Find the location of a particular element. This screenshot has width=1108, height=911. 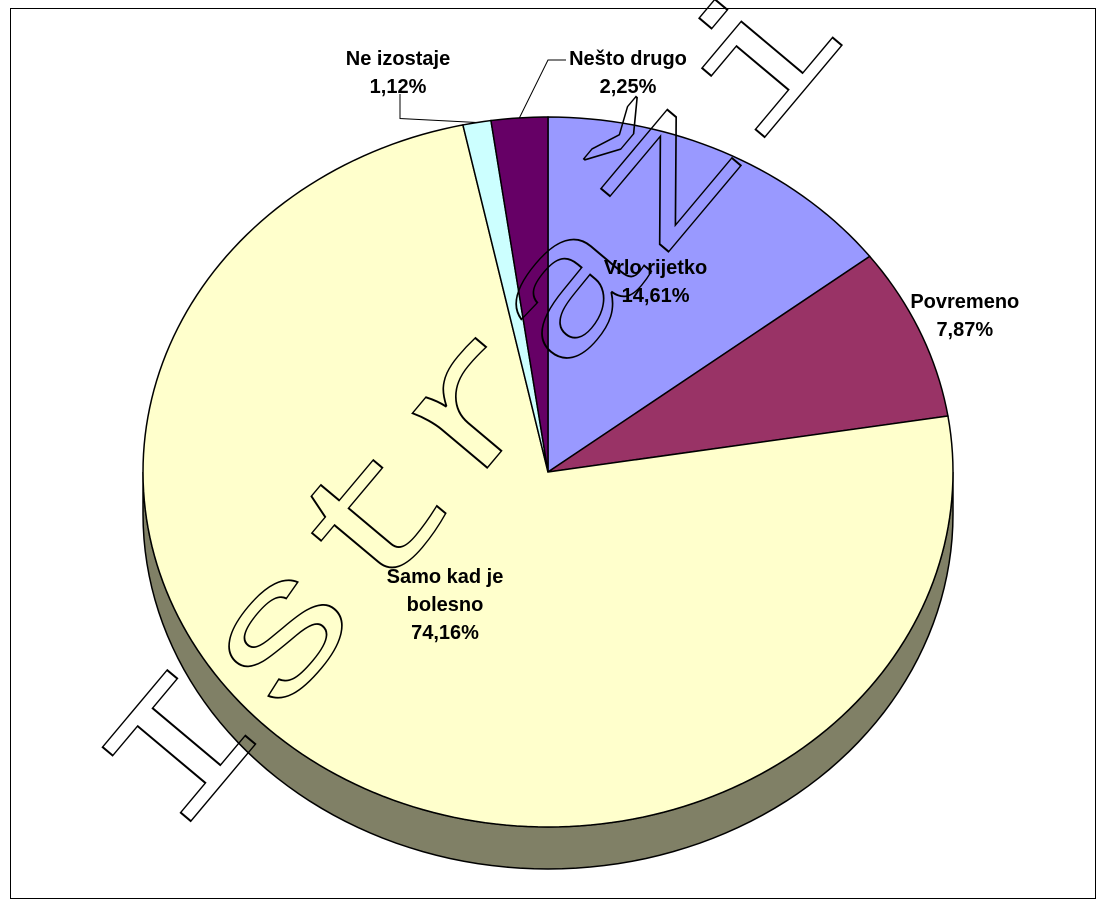

data-label-2-line-2: 74,16% is located at coordinates (445, 633).